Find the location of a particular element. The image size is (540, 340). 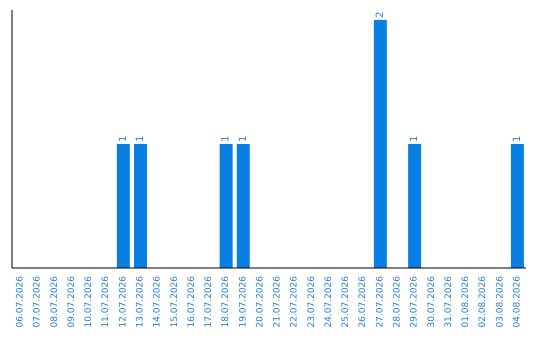

x-tick-label: 21.07.2026 is located at coordinates (277, 302).